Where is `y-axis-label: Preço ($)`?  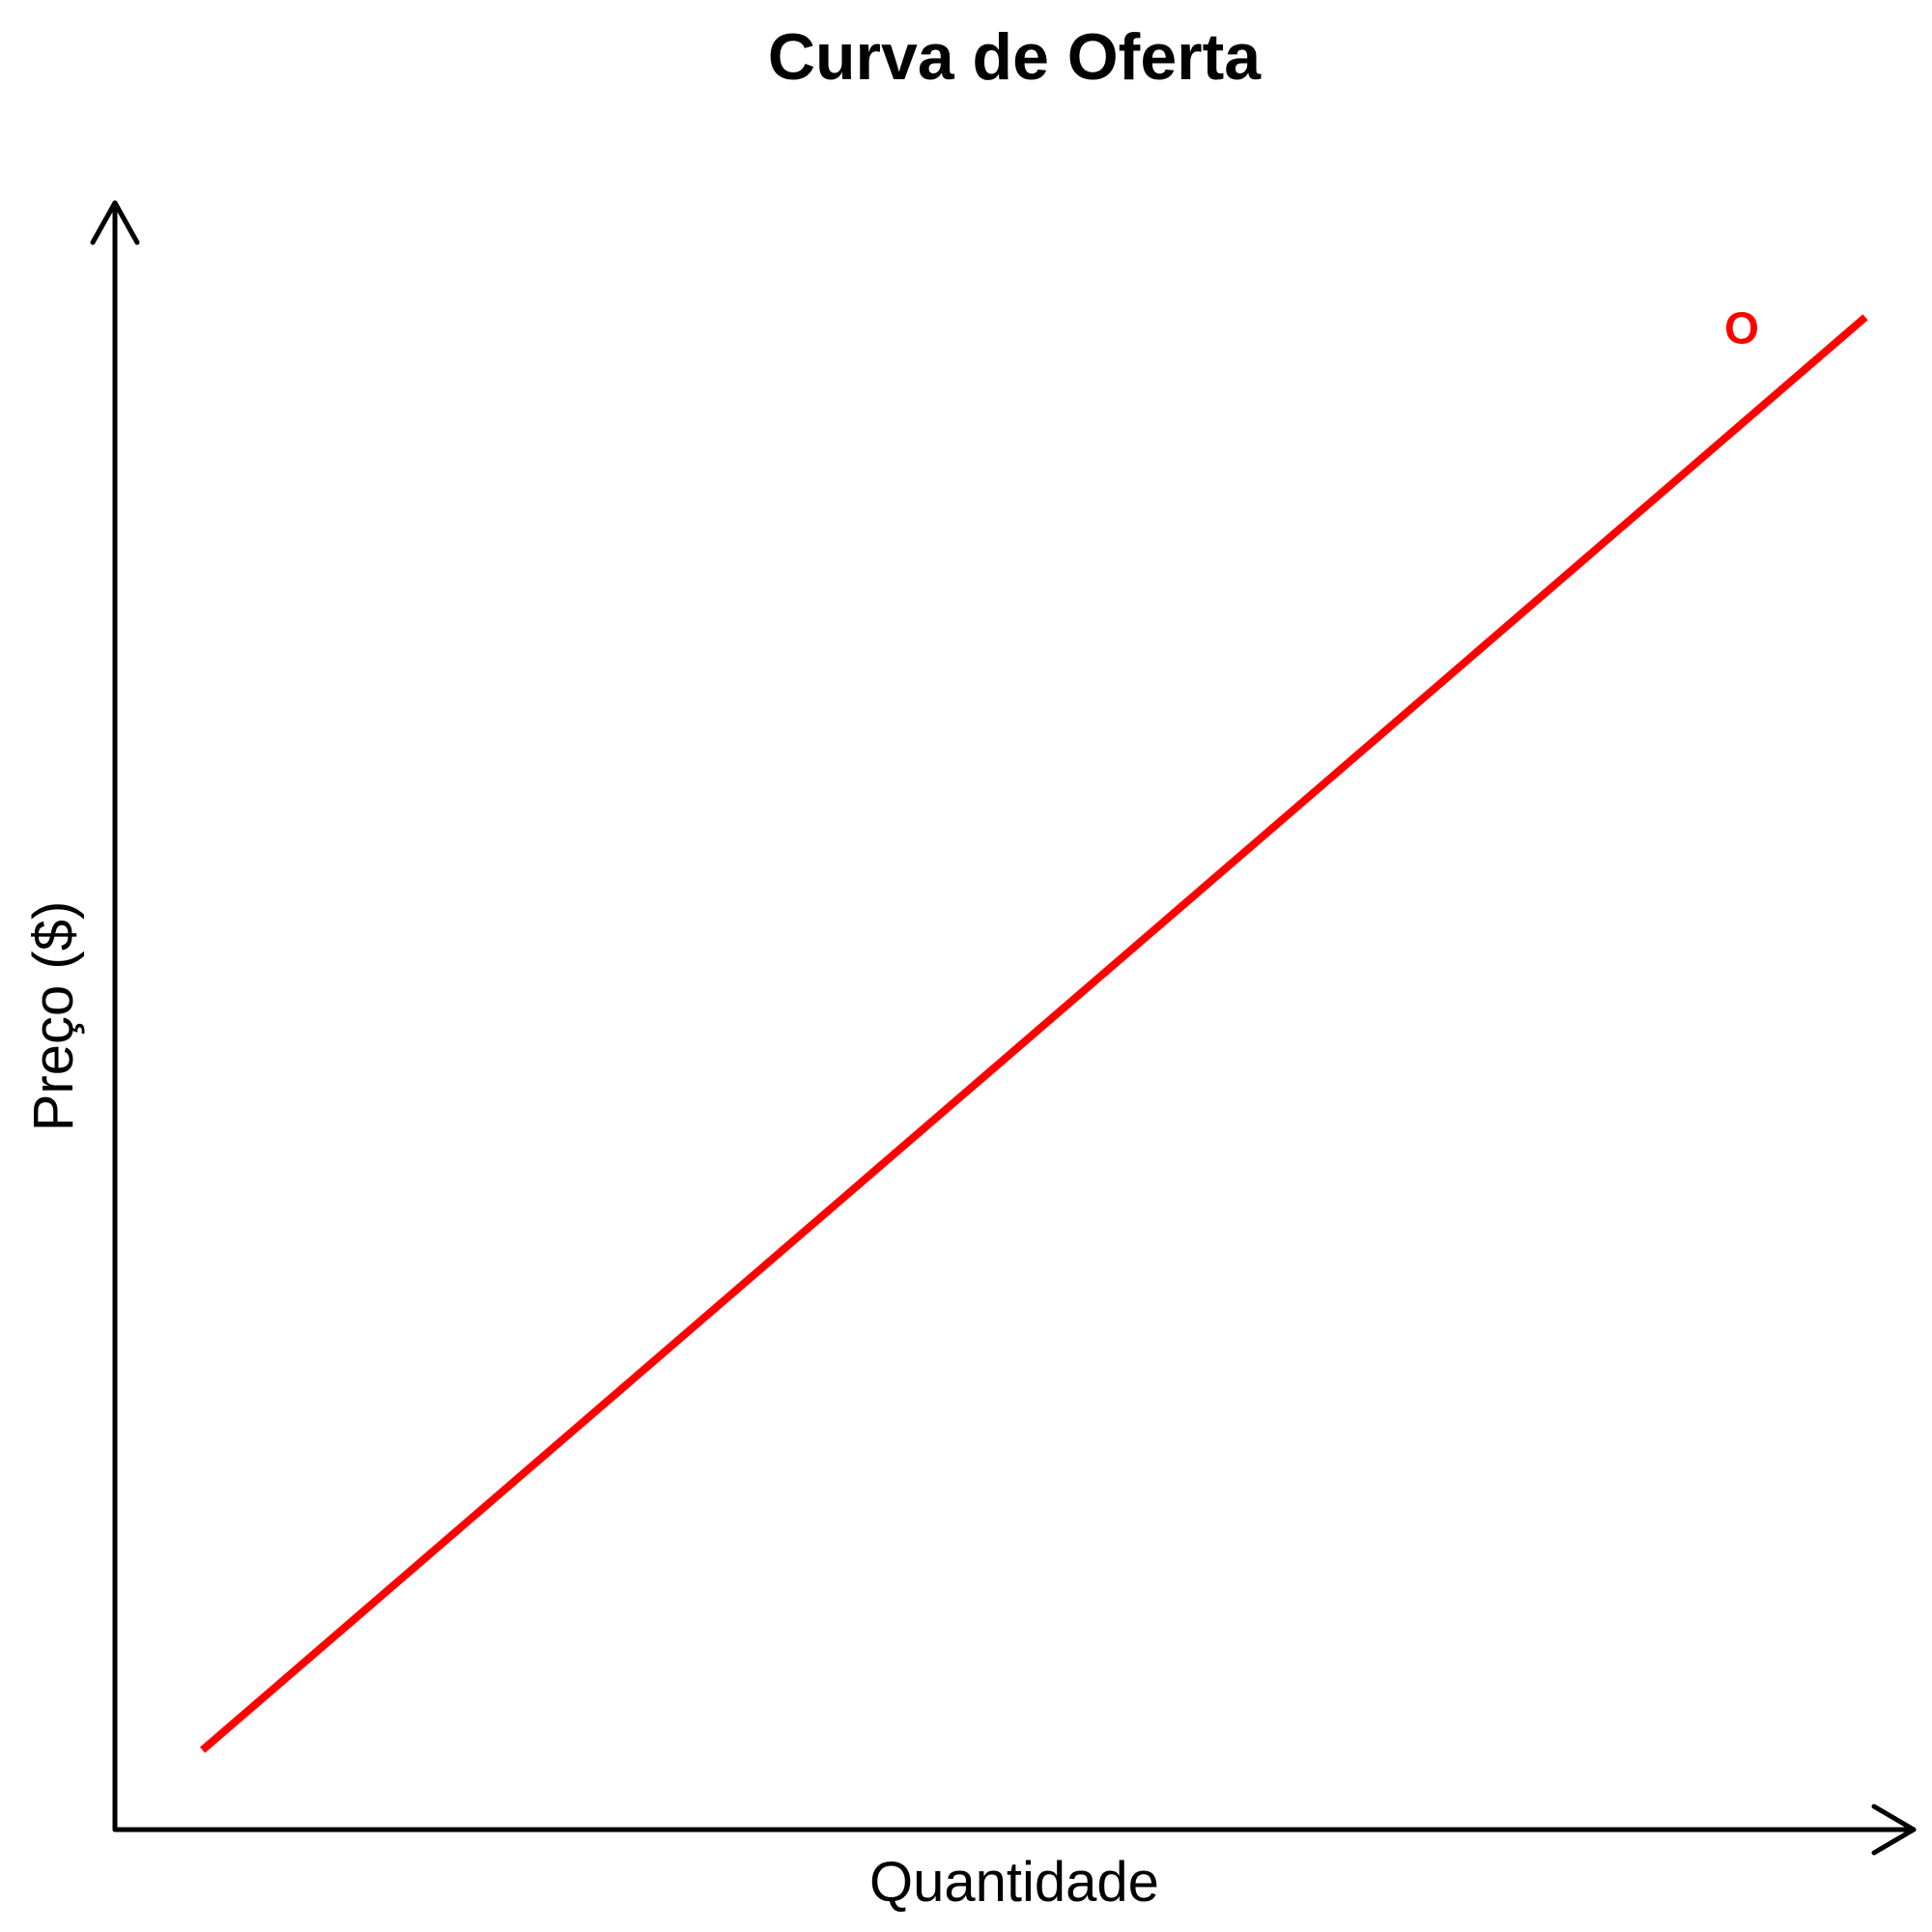 y-axis-label: Preço ($) is located at coordinates (53, 1016).